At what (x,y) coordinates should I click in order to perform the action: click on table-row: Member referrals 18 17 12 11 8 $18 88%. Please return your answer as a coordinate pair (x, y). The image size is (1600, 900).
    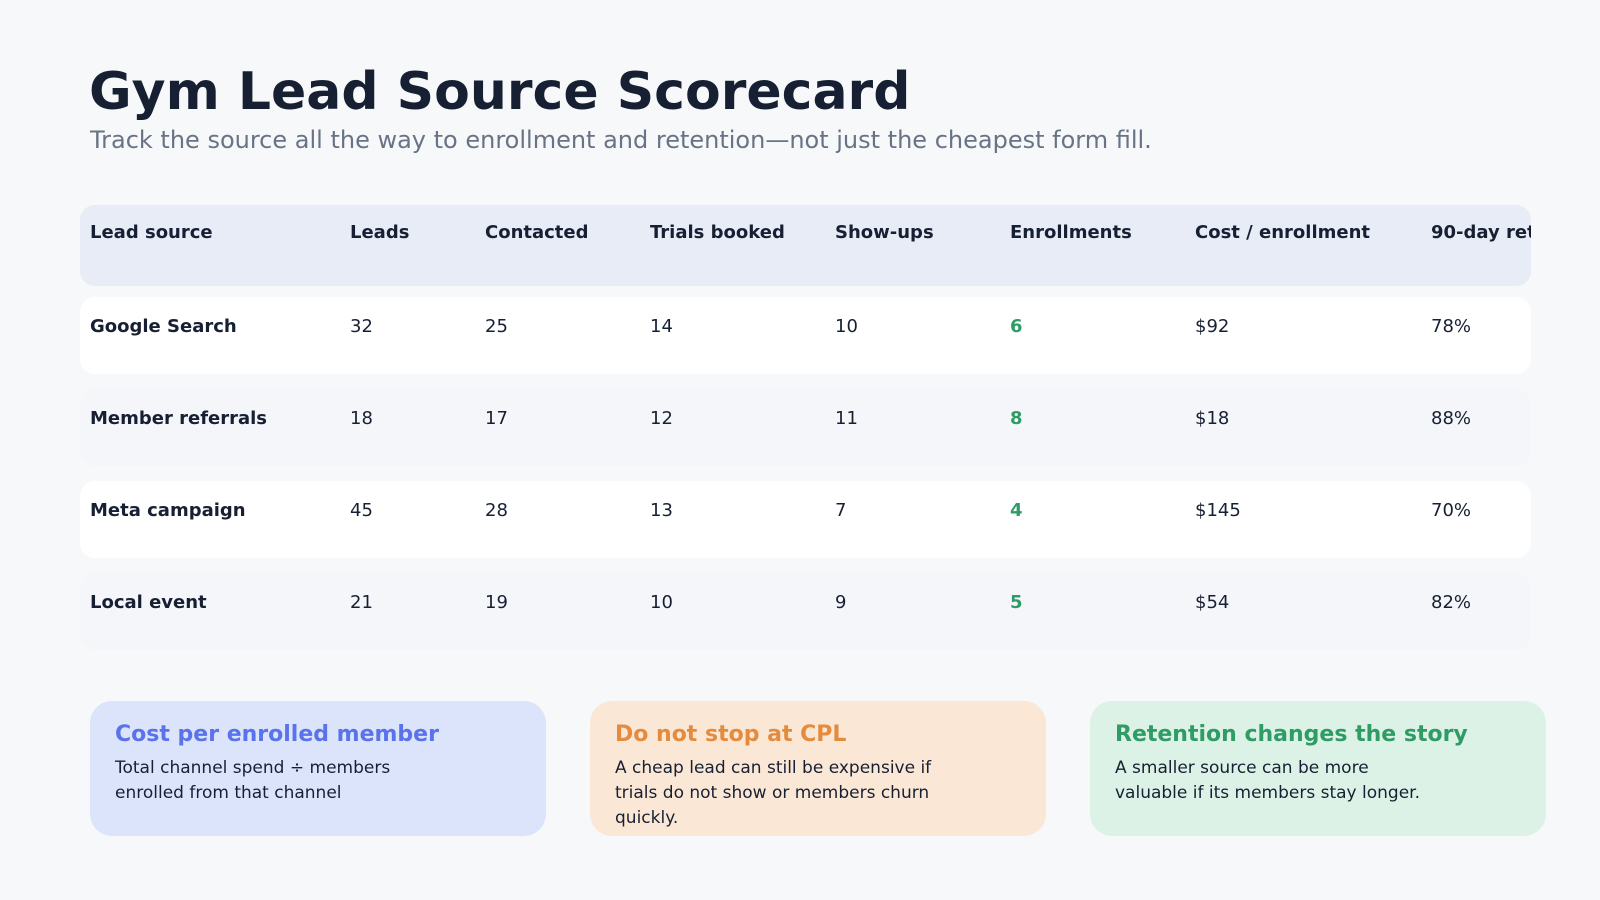
    Looking at the image, I should click on (805, 427).